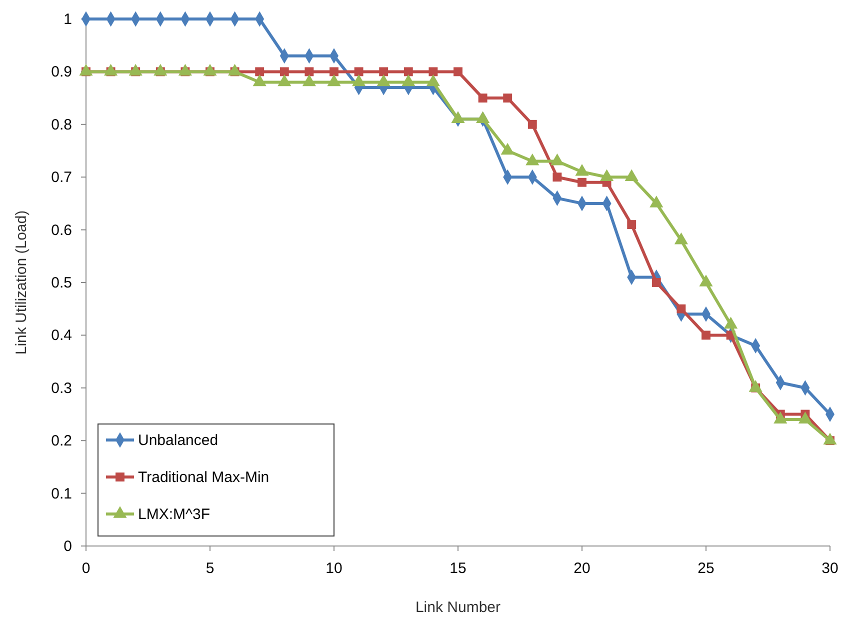 Image resolution: width=849 pixels, height=624 pixels. I want to click on x-tick-label: 25, so click(706, 568).